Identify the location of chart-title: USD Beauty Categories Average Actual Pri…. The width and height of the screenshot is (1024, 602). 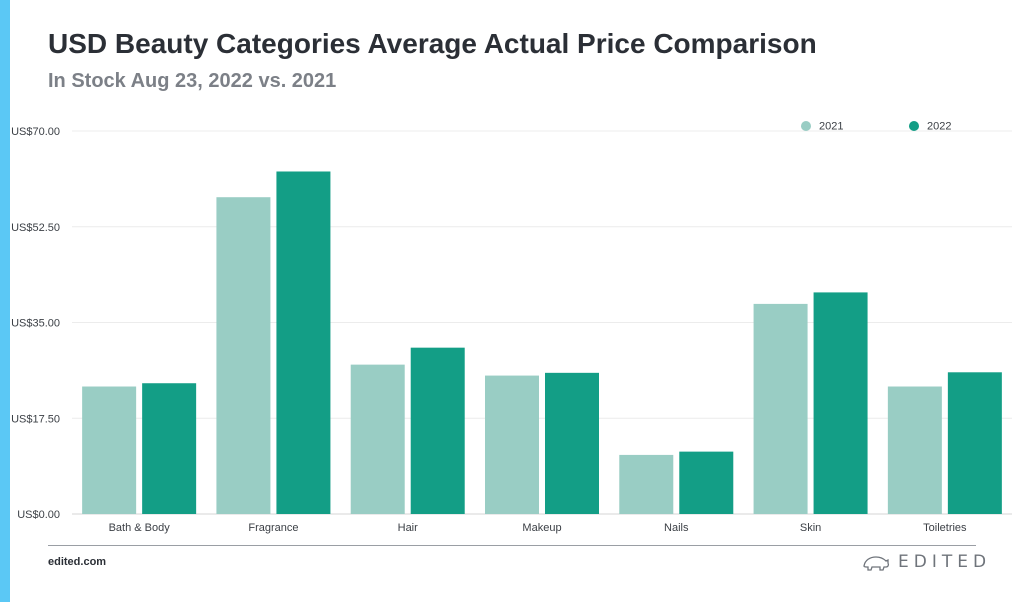
(432, 43).